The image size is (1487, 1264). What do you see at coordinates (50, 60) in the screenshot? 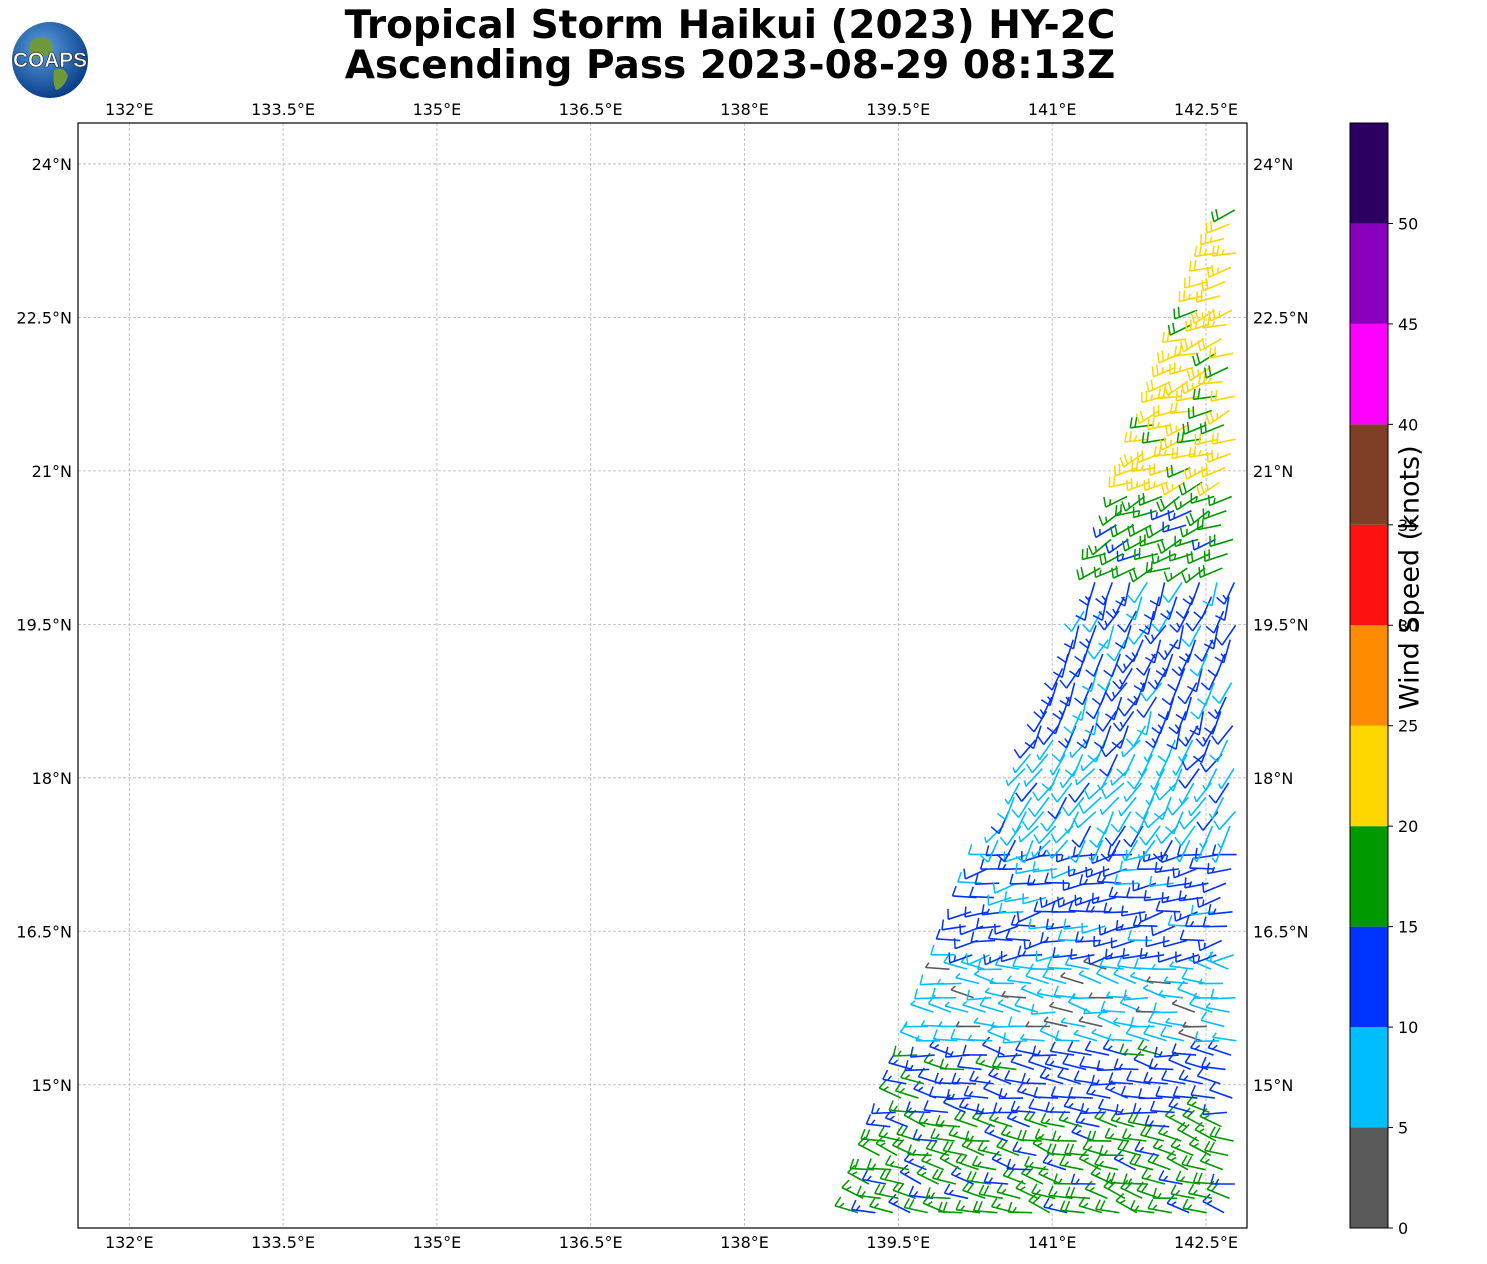
I see `globe-logo-icon` at bounding box center [50, 60].